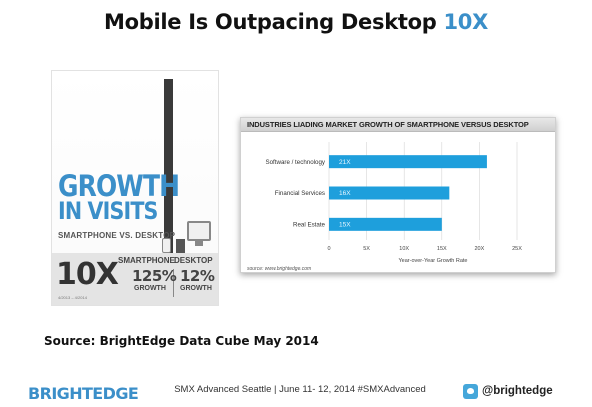 Image resolution: width=592 pixels, height=407 pixels. What do you see at coordinates (180, 252) in the screenshot?
I see `desktop-growth-bar` at bounding box center [180, 252].